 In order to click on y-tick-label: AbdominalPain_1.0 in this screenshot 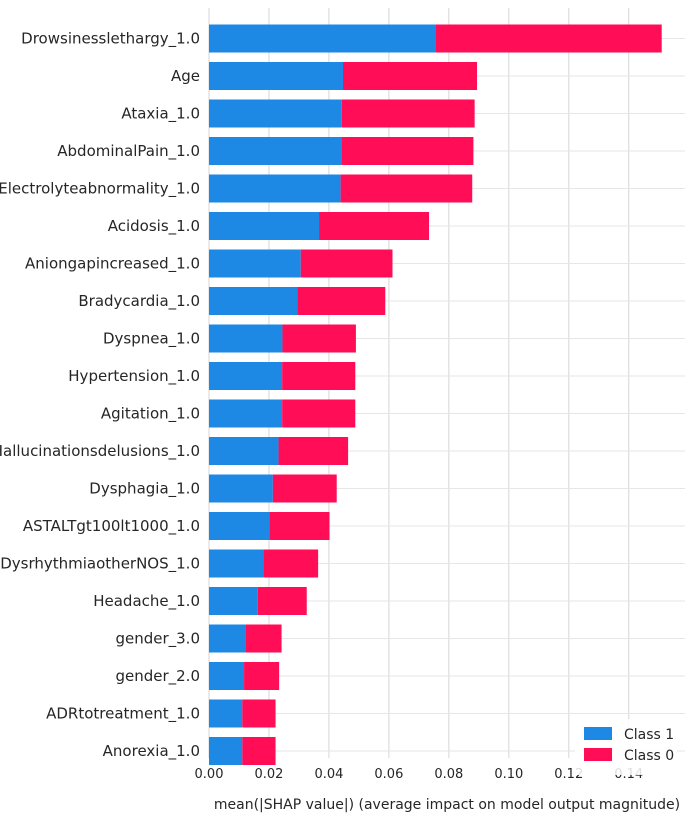, I will do `click(128, 151)`.